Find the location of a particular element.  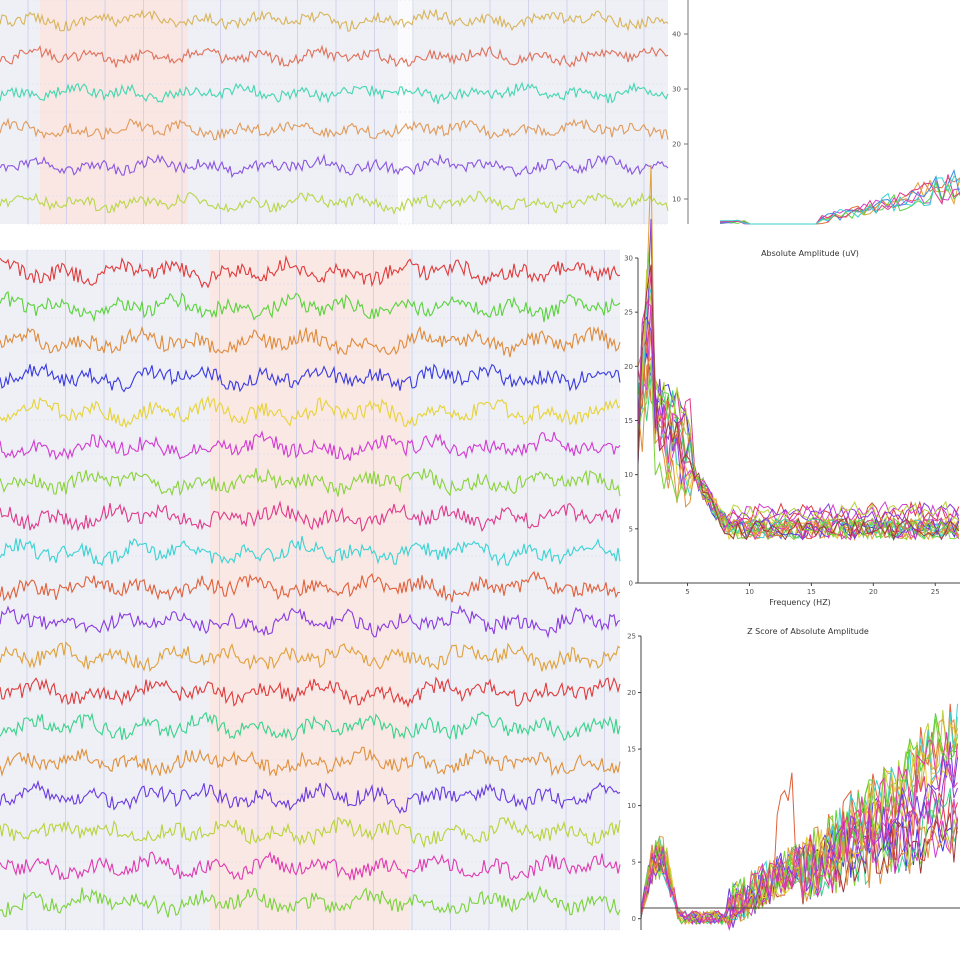

zscore-series is located at coordinates (799, 817).